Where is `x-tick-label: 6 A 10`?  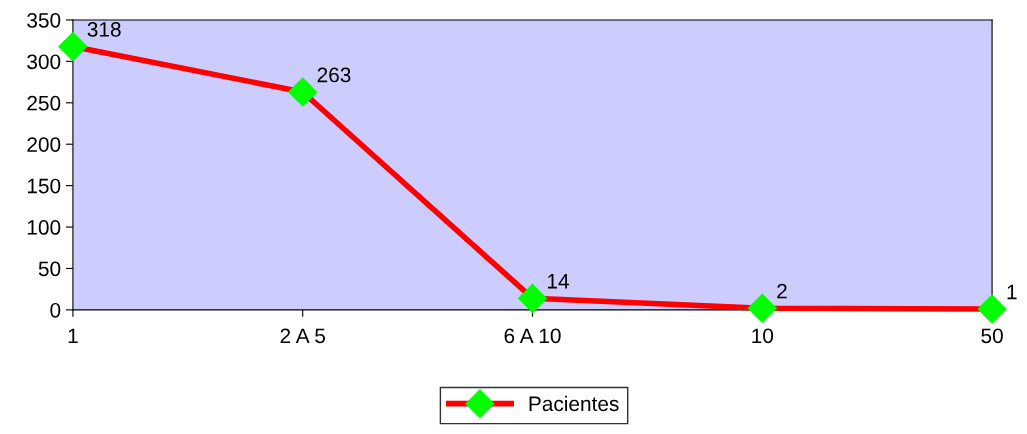 x-tick-label: 6 A 10 is located at coordinates (532, 336).